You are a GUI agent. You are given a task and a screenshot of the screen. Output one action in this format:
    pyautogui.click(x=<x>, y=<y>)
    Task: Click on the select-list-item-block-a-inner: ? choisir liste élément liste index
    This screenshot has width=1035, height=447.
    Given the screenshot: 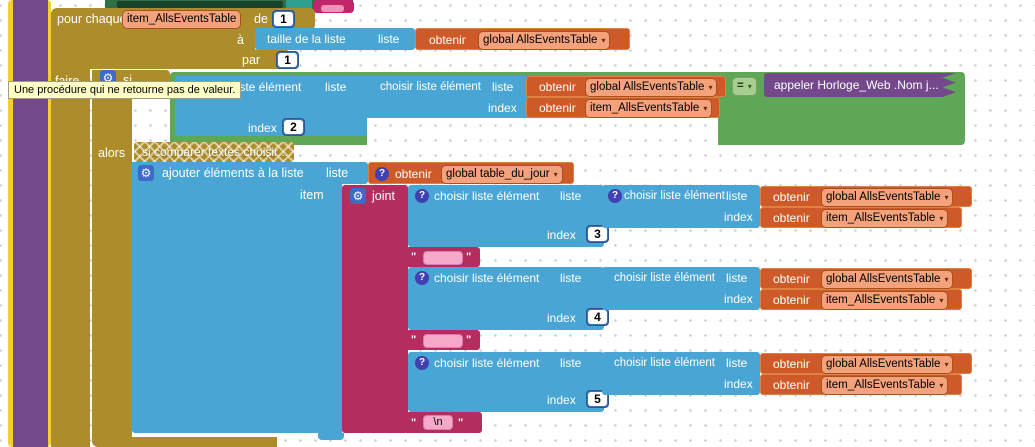 What is the action you would take?
    pyautogui.click(x=681, y=206)
    